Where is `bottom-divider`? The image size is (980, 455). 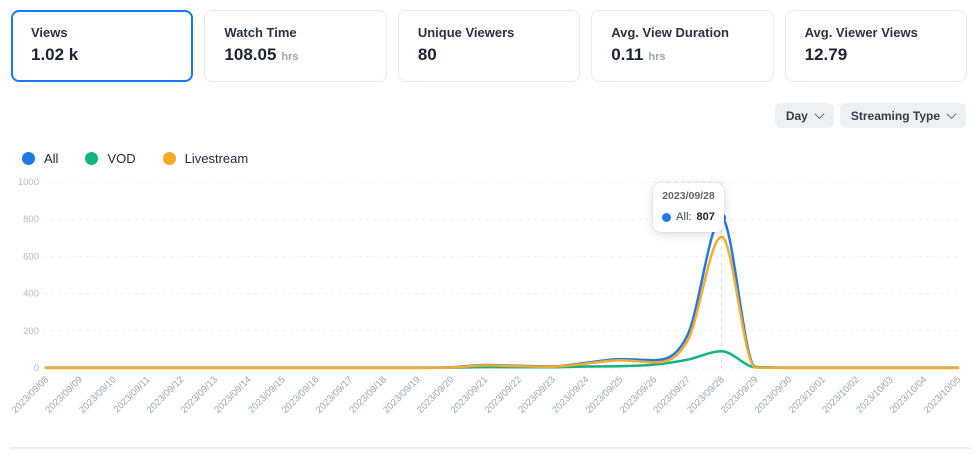 bottom-divider is located at coordinates (490, 448).